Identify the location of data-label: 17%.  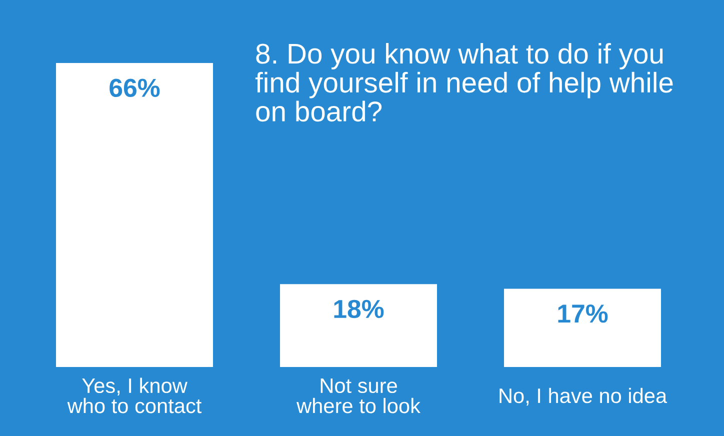
(583, 313).